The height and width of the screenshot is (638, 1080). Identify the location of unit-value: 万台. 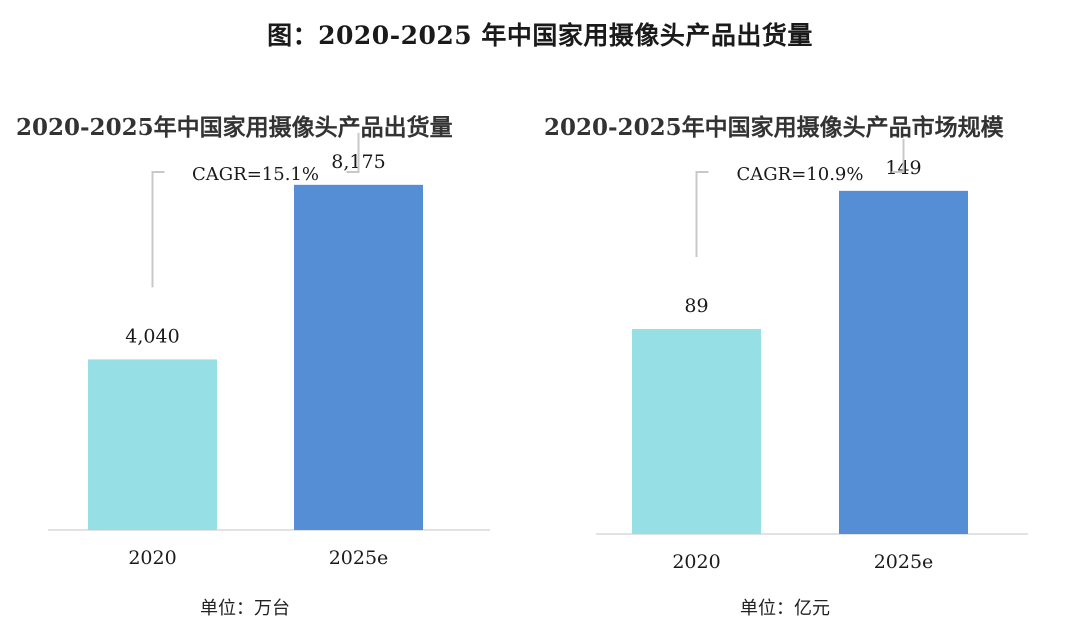
(272, 608).